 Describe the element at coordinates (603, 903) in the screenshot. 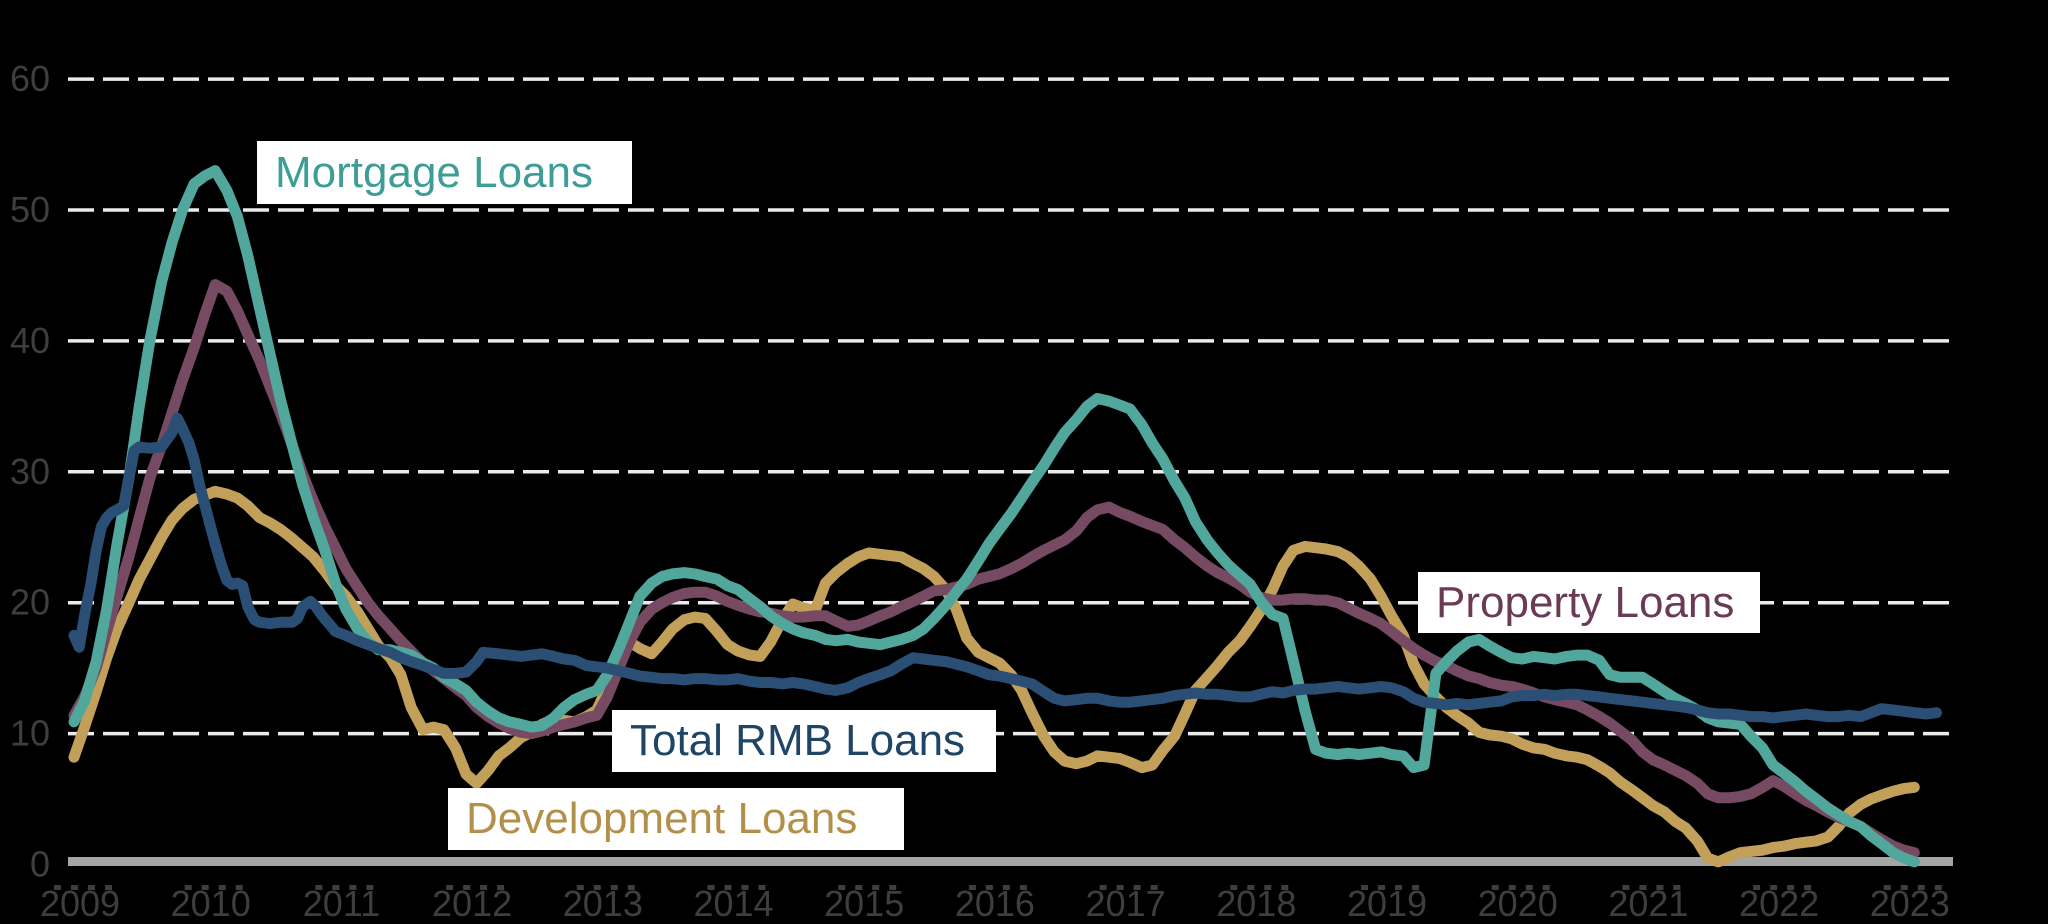

I see `x-axis-tick-label: 2013` at that location.